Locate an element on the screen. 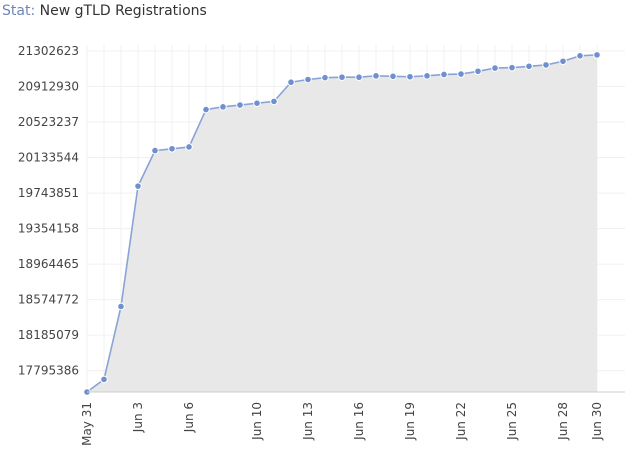  stat-title: New gTLD Registrations is located at coordinates (123, 11).